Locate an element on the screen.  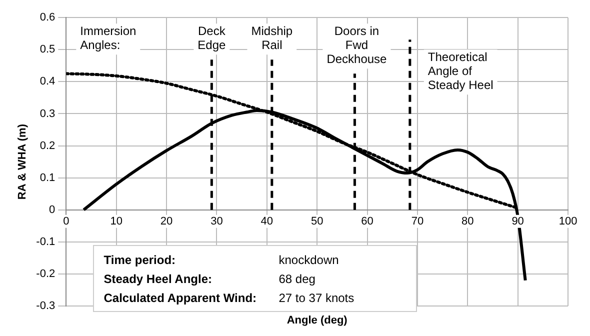
x-tick-label: 10 is located at coordinates (116, 221).